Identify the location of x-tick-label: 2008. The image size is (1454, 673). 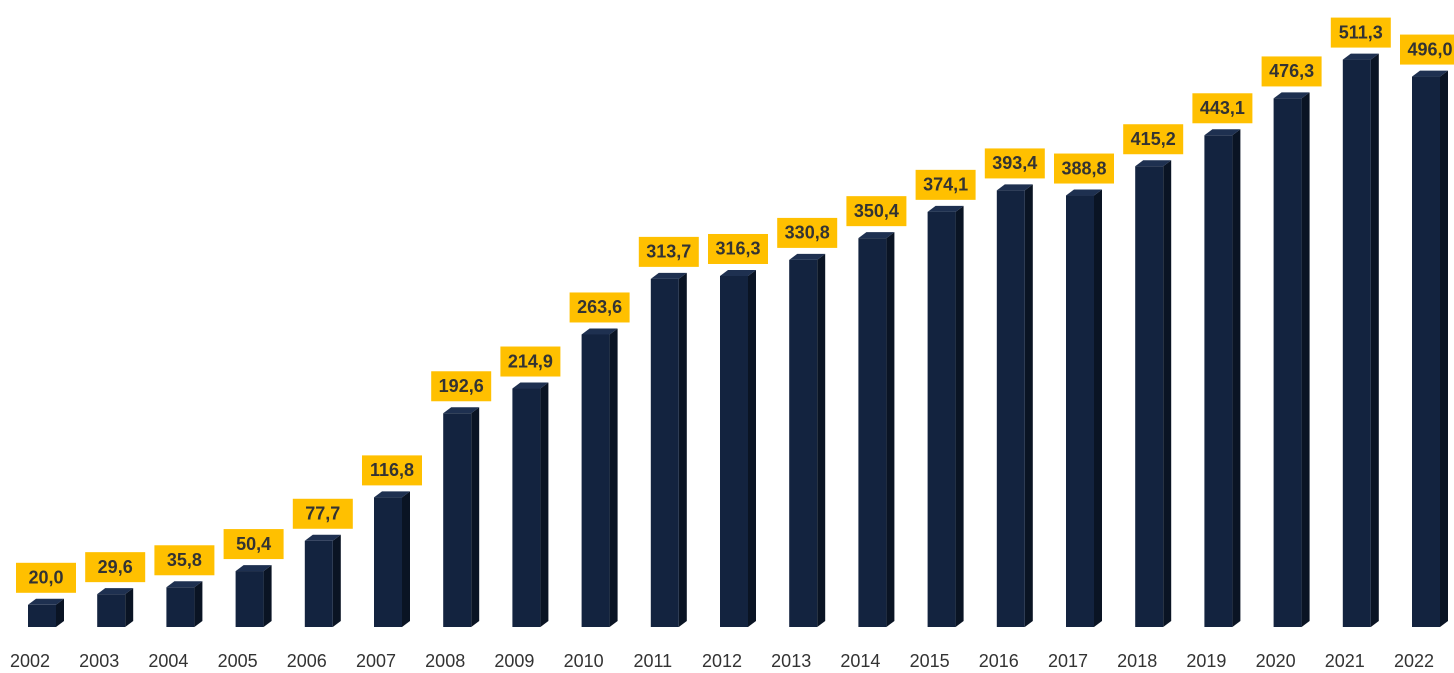
(445, 661).